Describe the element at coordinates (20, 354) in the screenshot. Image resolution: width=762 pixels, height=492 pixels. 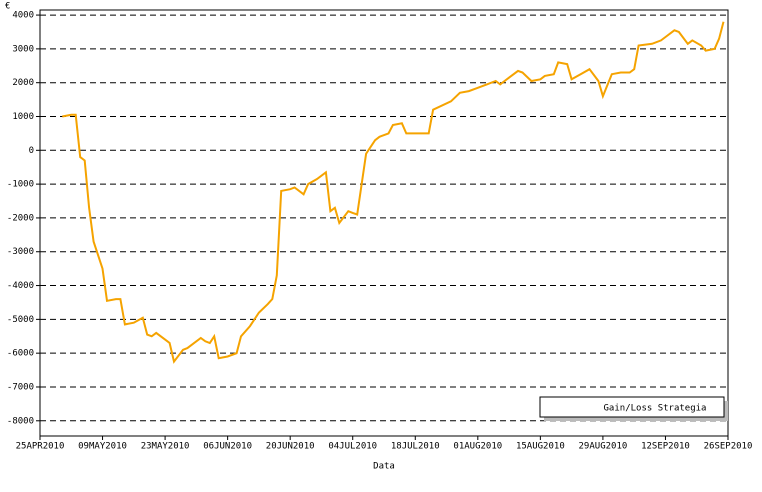
I see `y-tick-label: -6000` at that location.